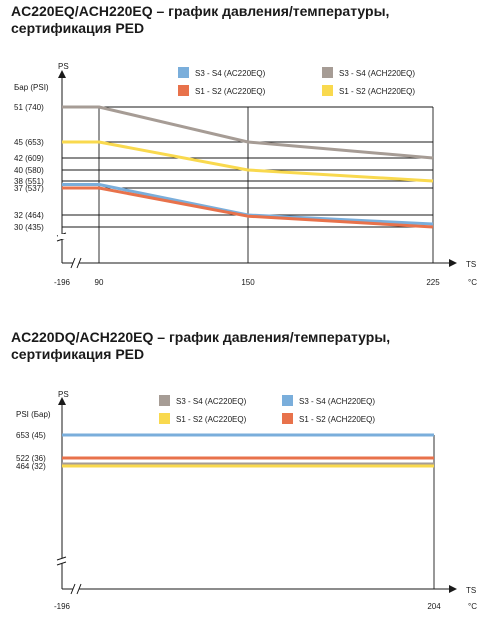 This screenshot has width=500, height=625. What do you see at coordinates (29, 158) in the screenshot?
I see `y-tick-label: 42 (609)` at bounding box center [29, 158].